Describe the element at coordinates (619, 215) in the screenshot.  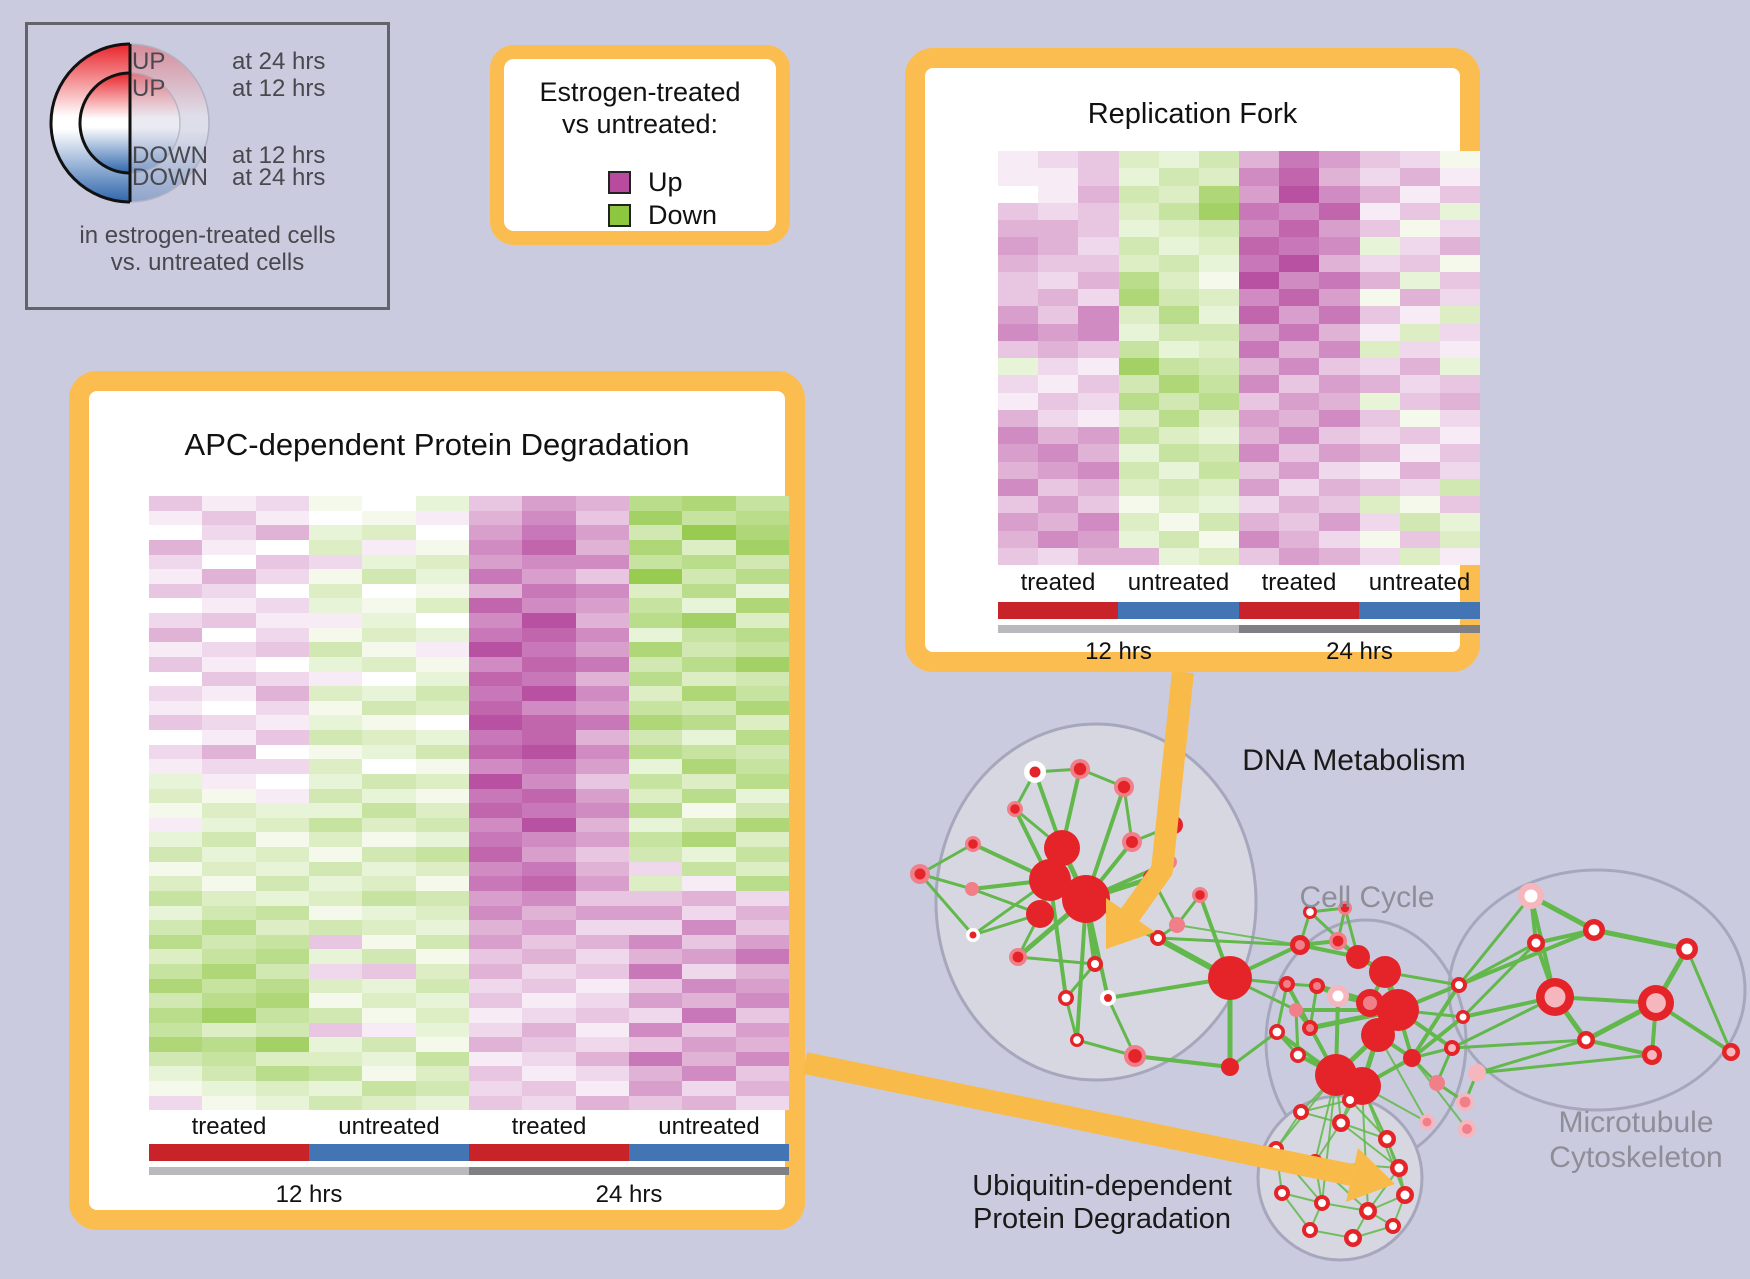
I see `down-swatch-icon` at that location.